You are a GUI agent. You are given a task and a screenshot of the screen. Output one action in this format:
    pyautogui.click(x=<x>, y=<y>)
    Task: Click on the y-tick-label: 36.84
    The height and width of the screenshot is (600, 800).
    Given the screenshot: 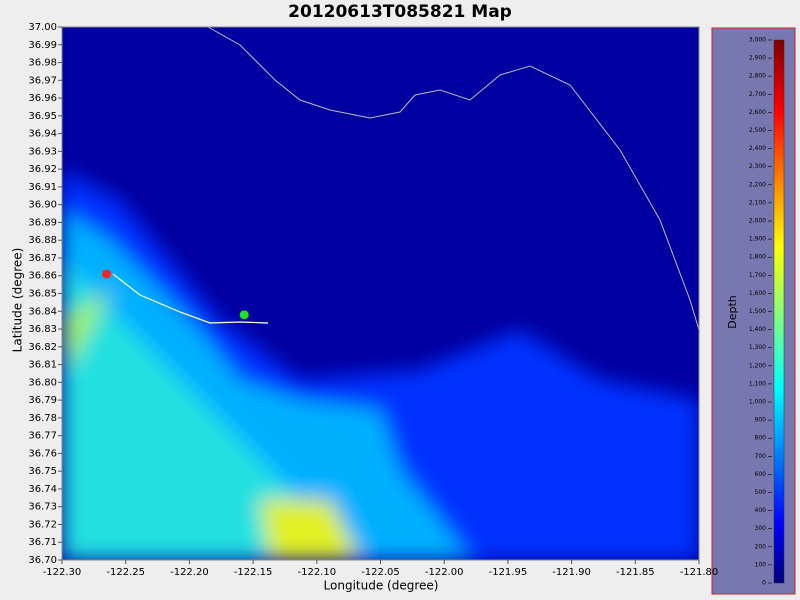 What is the action you would take?
    pyautogui.click(x=42, y=311)
    